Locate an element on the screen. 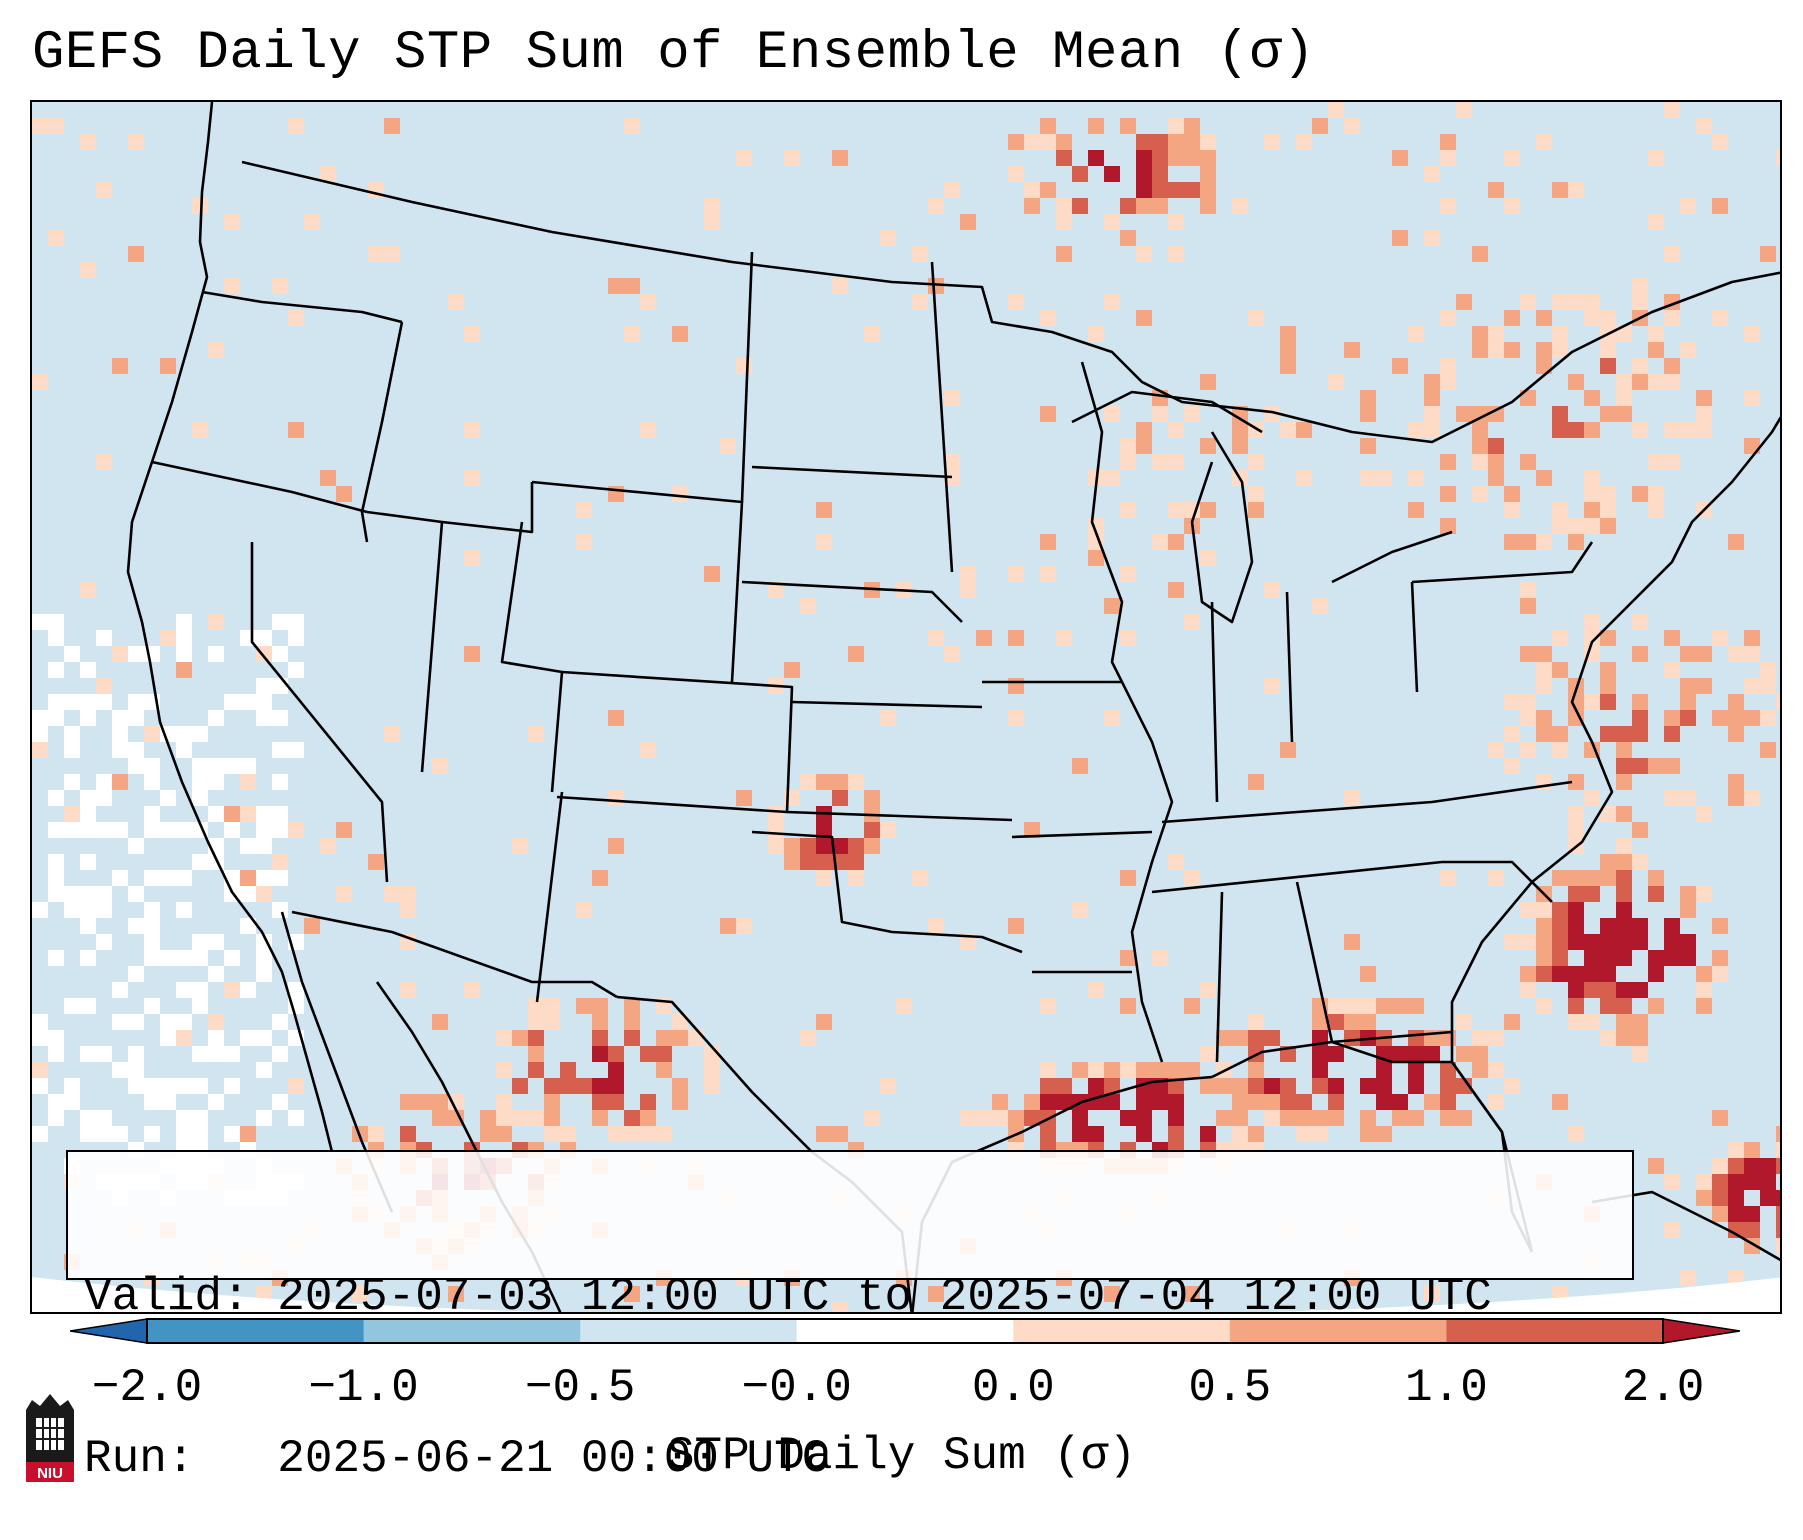 The width and height of the screenshot is (1803, 1540). logo-text: NIU is located at coordinates (50, 1473).